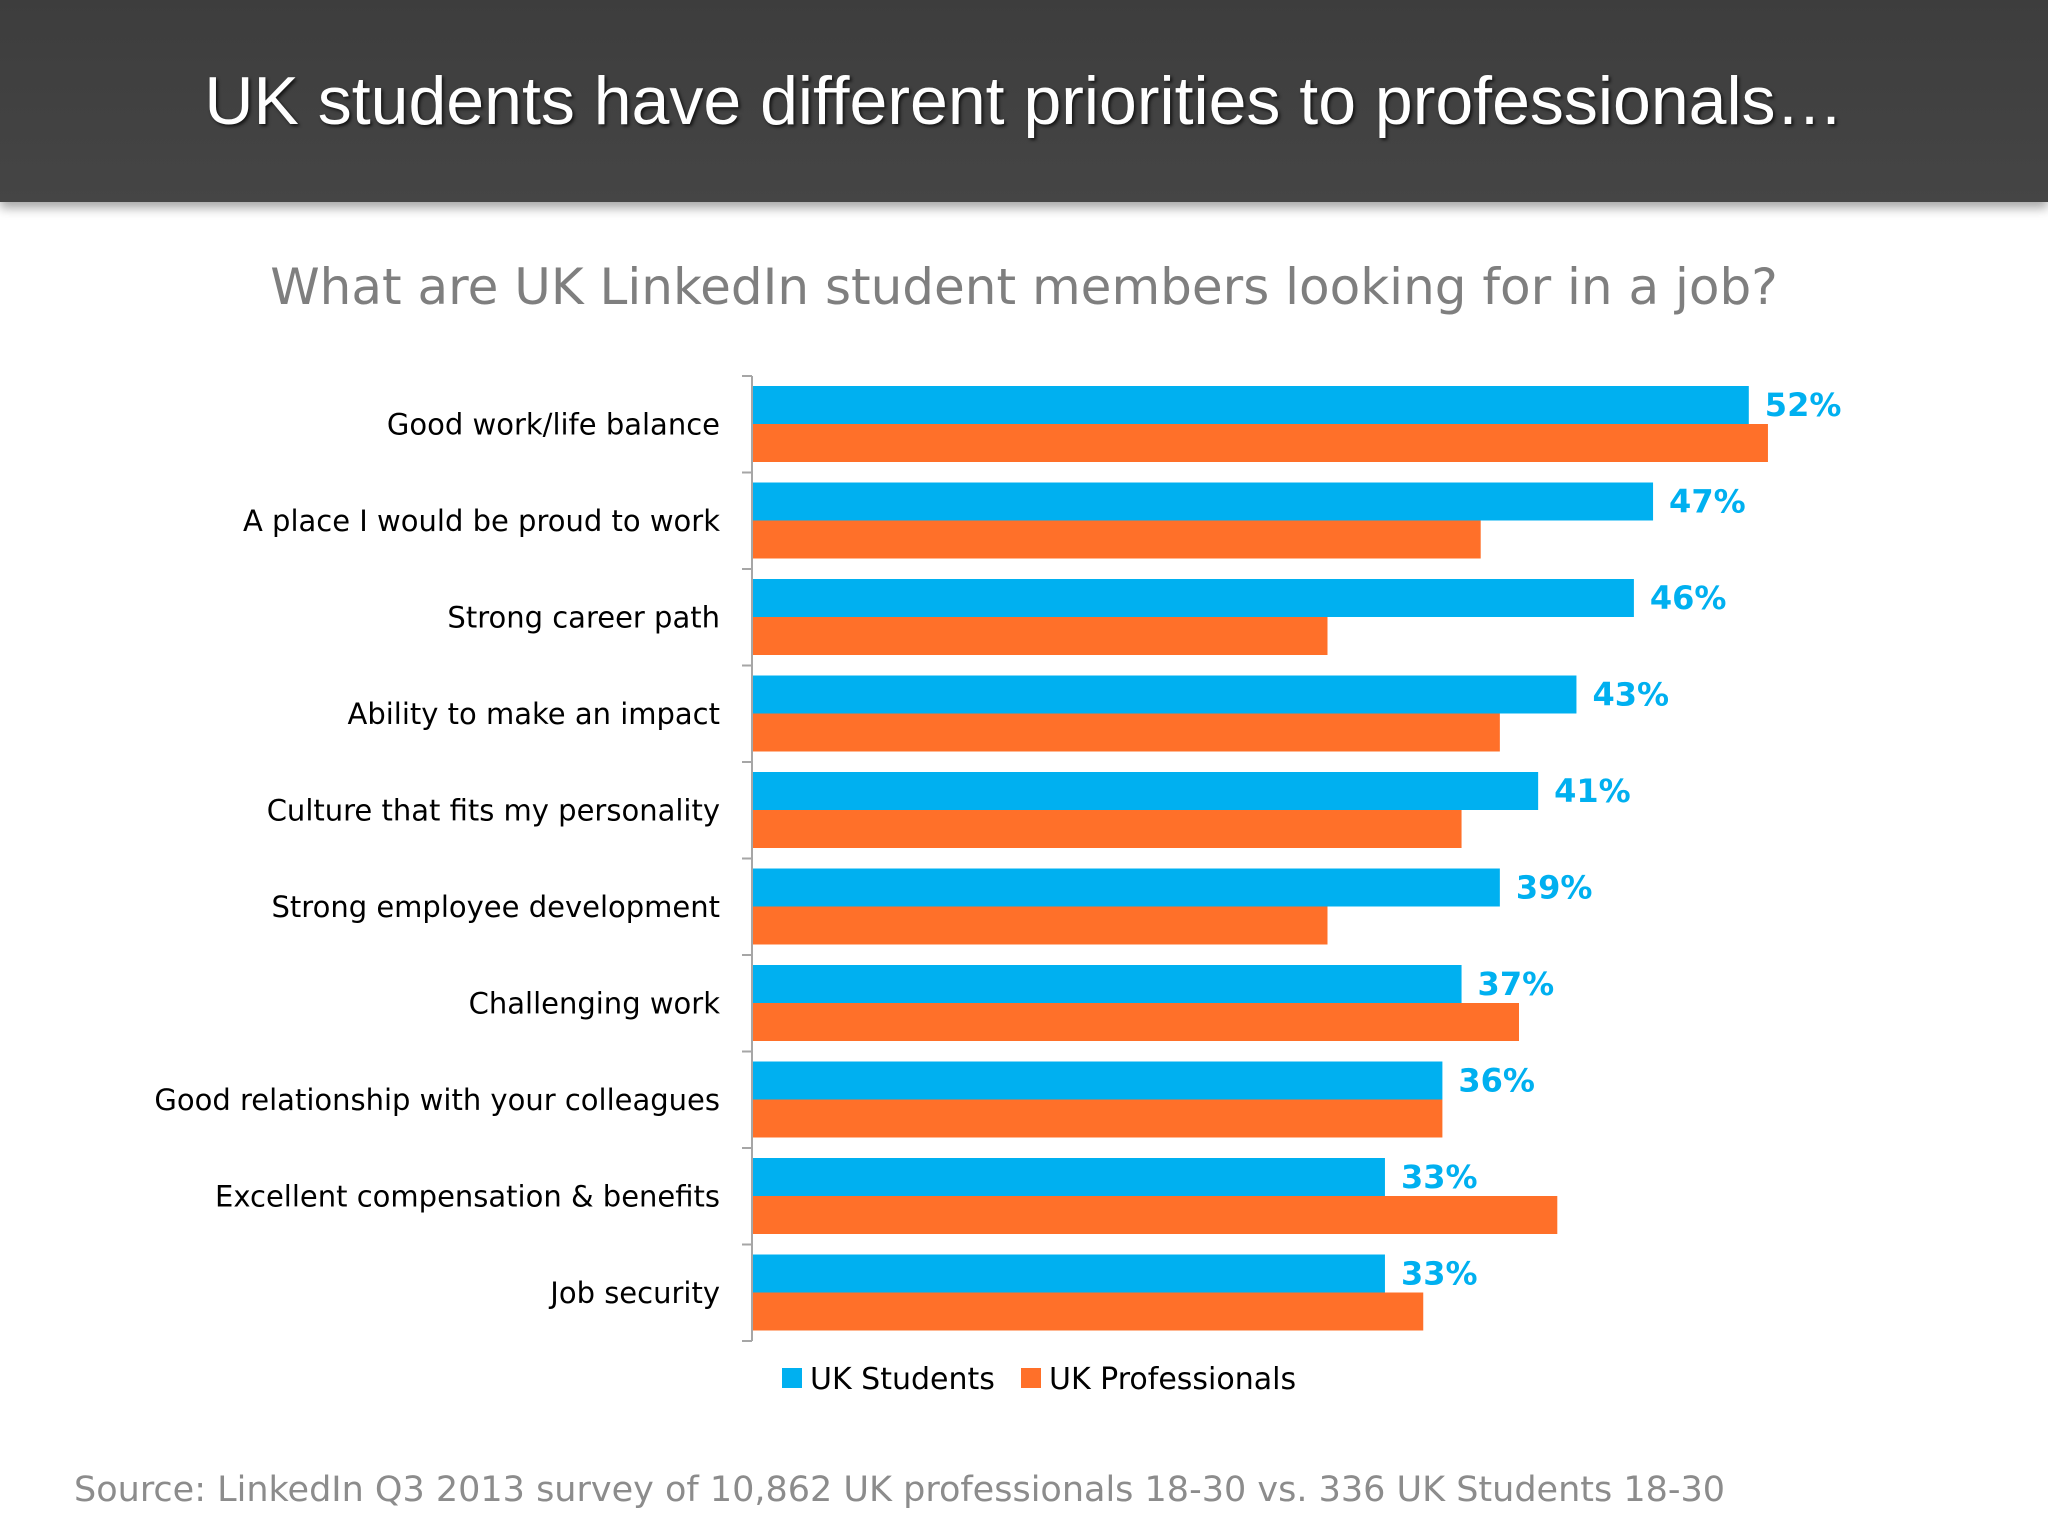  Describe the element at coordinates (1172, 1379) in the screenshot. I see `legend-label-professionals: UK Professionals` at that location.